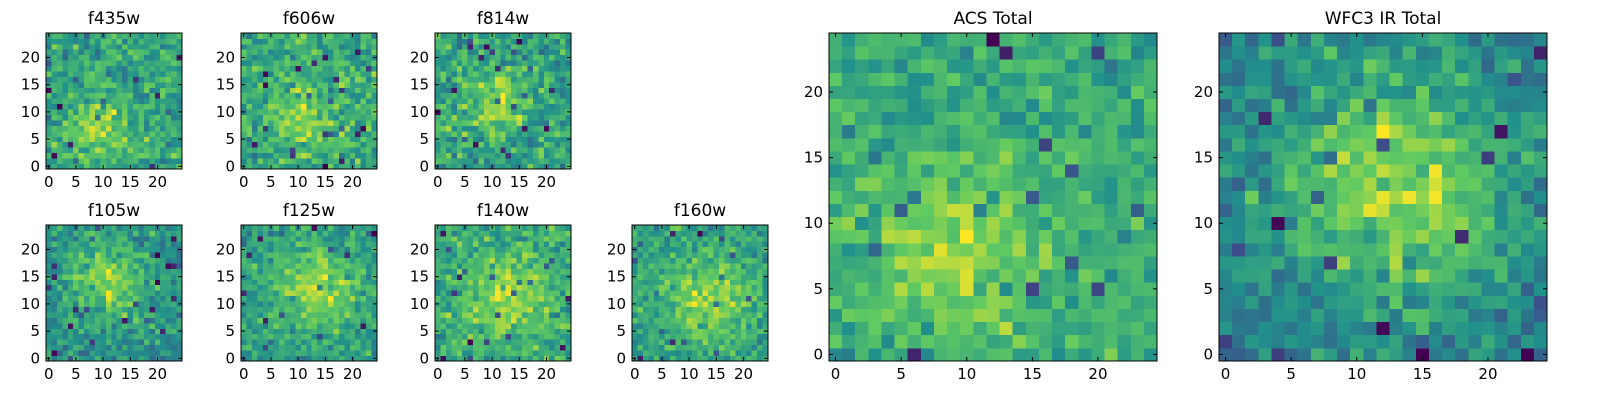 This screenshot has width=1600, height=400. I want to click on x-tick-label: 5, so click(662, 374).